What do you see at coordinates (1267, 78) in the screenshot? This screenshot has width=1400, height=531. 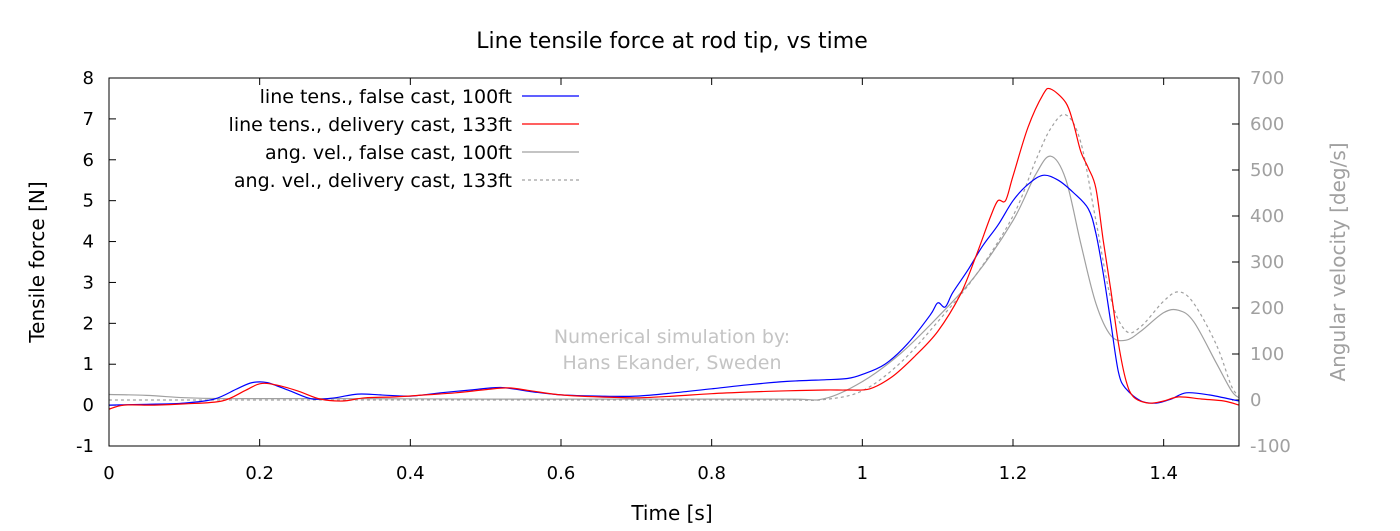 I see `y2-tick-label: 700` at bounding box center [1267, 78].